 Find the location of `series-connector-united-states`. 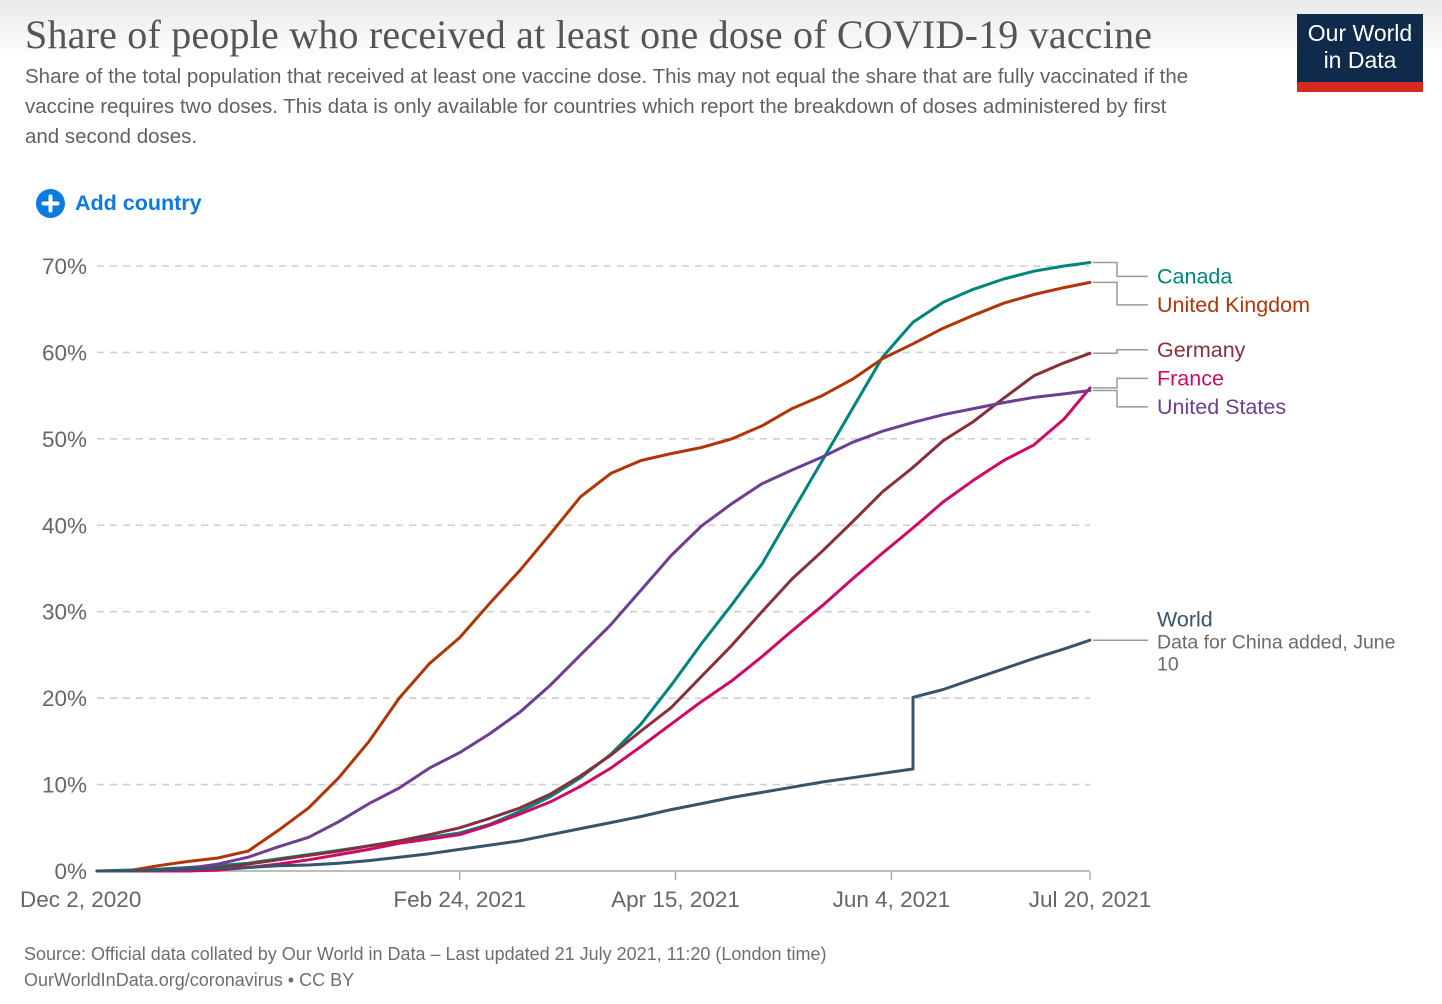

series-connector-united-states is located at coordinates (1120, 398).